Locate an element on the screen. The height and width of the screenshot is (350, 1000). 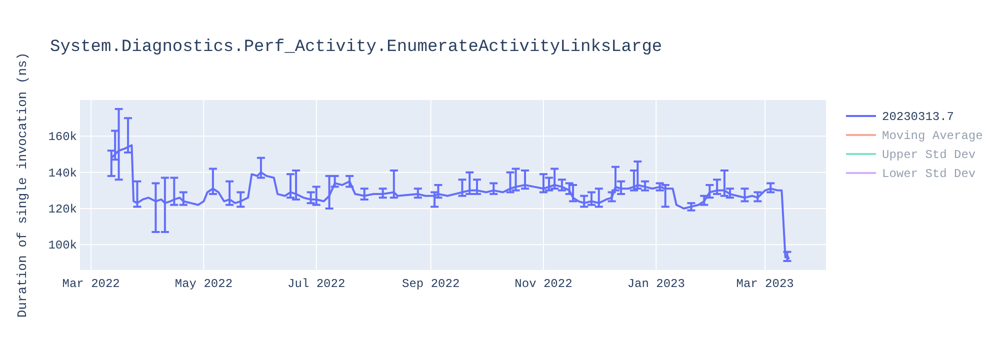
y-tick-label: 120k is located at coordinates (62, 209).